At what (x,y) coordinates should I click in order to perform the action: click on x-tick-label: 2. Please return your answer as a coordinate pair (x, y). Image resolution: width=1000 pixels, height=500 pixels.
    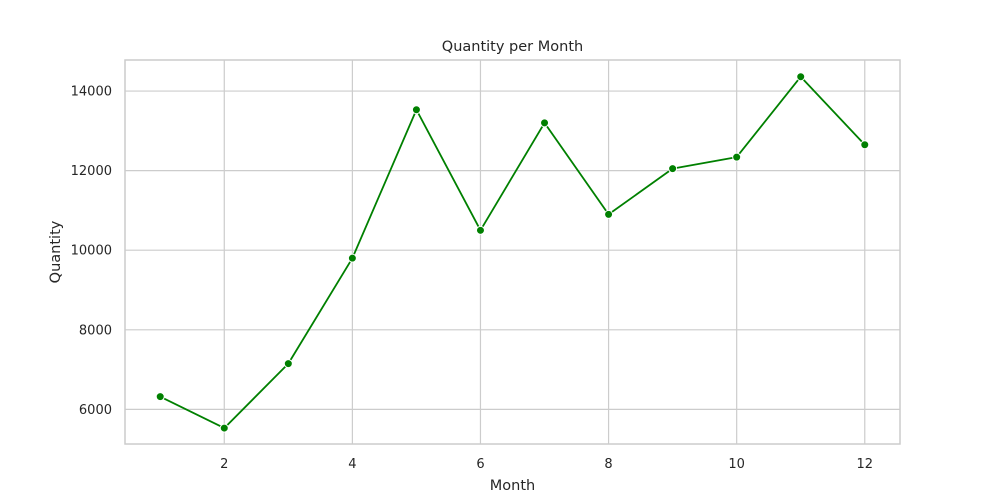
    Looking at the image, I should click on (224, 464).